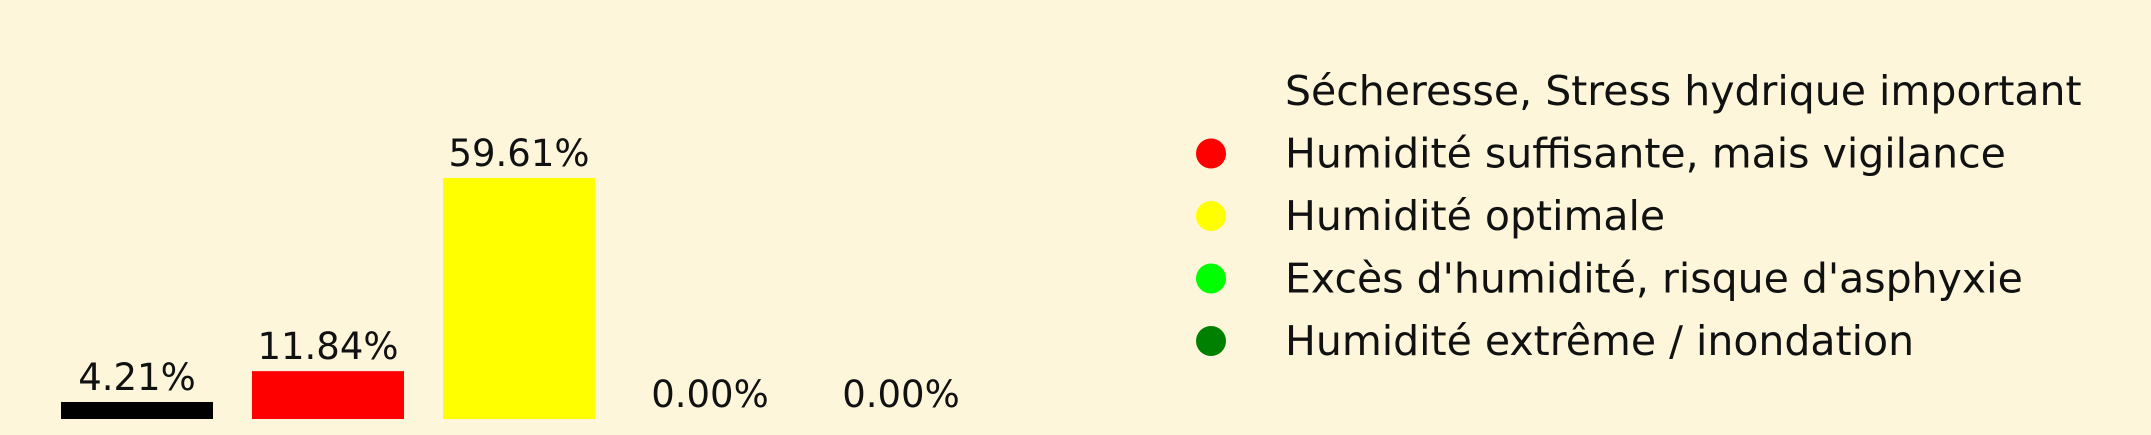 This screenshot has height=435, width=2151. I want to click on legend-label-3: Excès d'humidité, risque d'asphyxie, so click(1654, 279).